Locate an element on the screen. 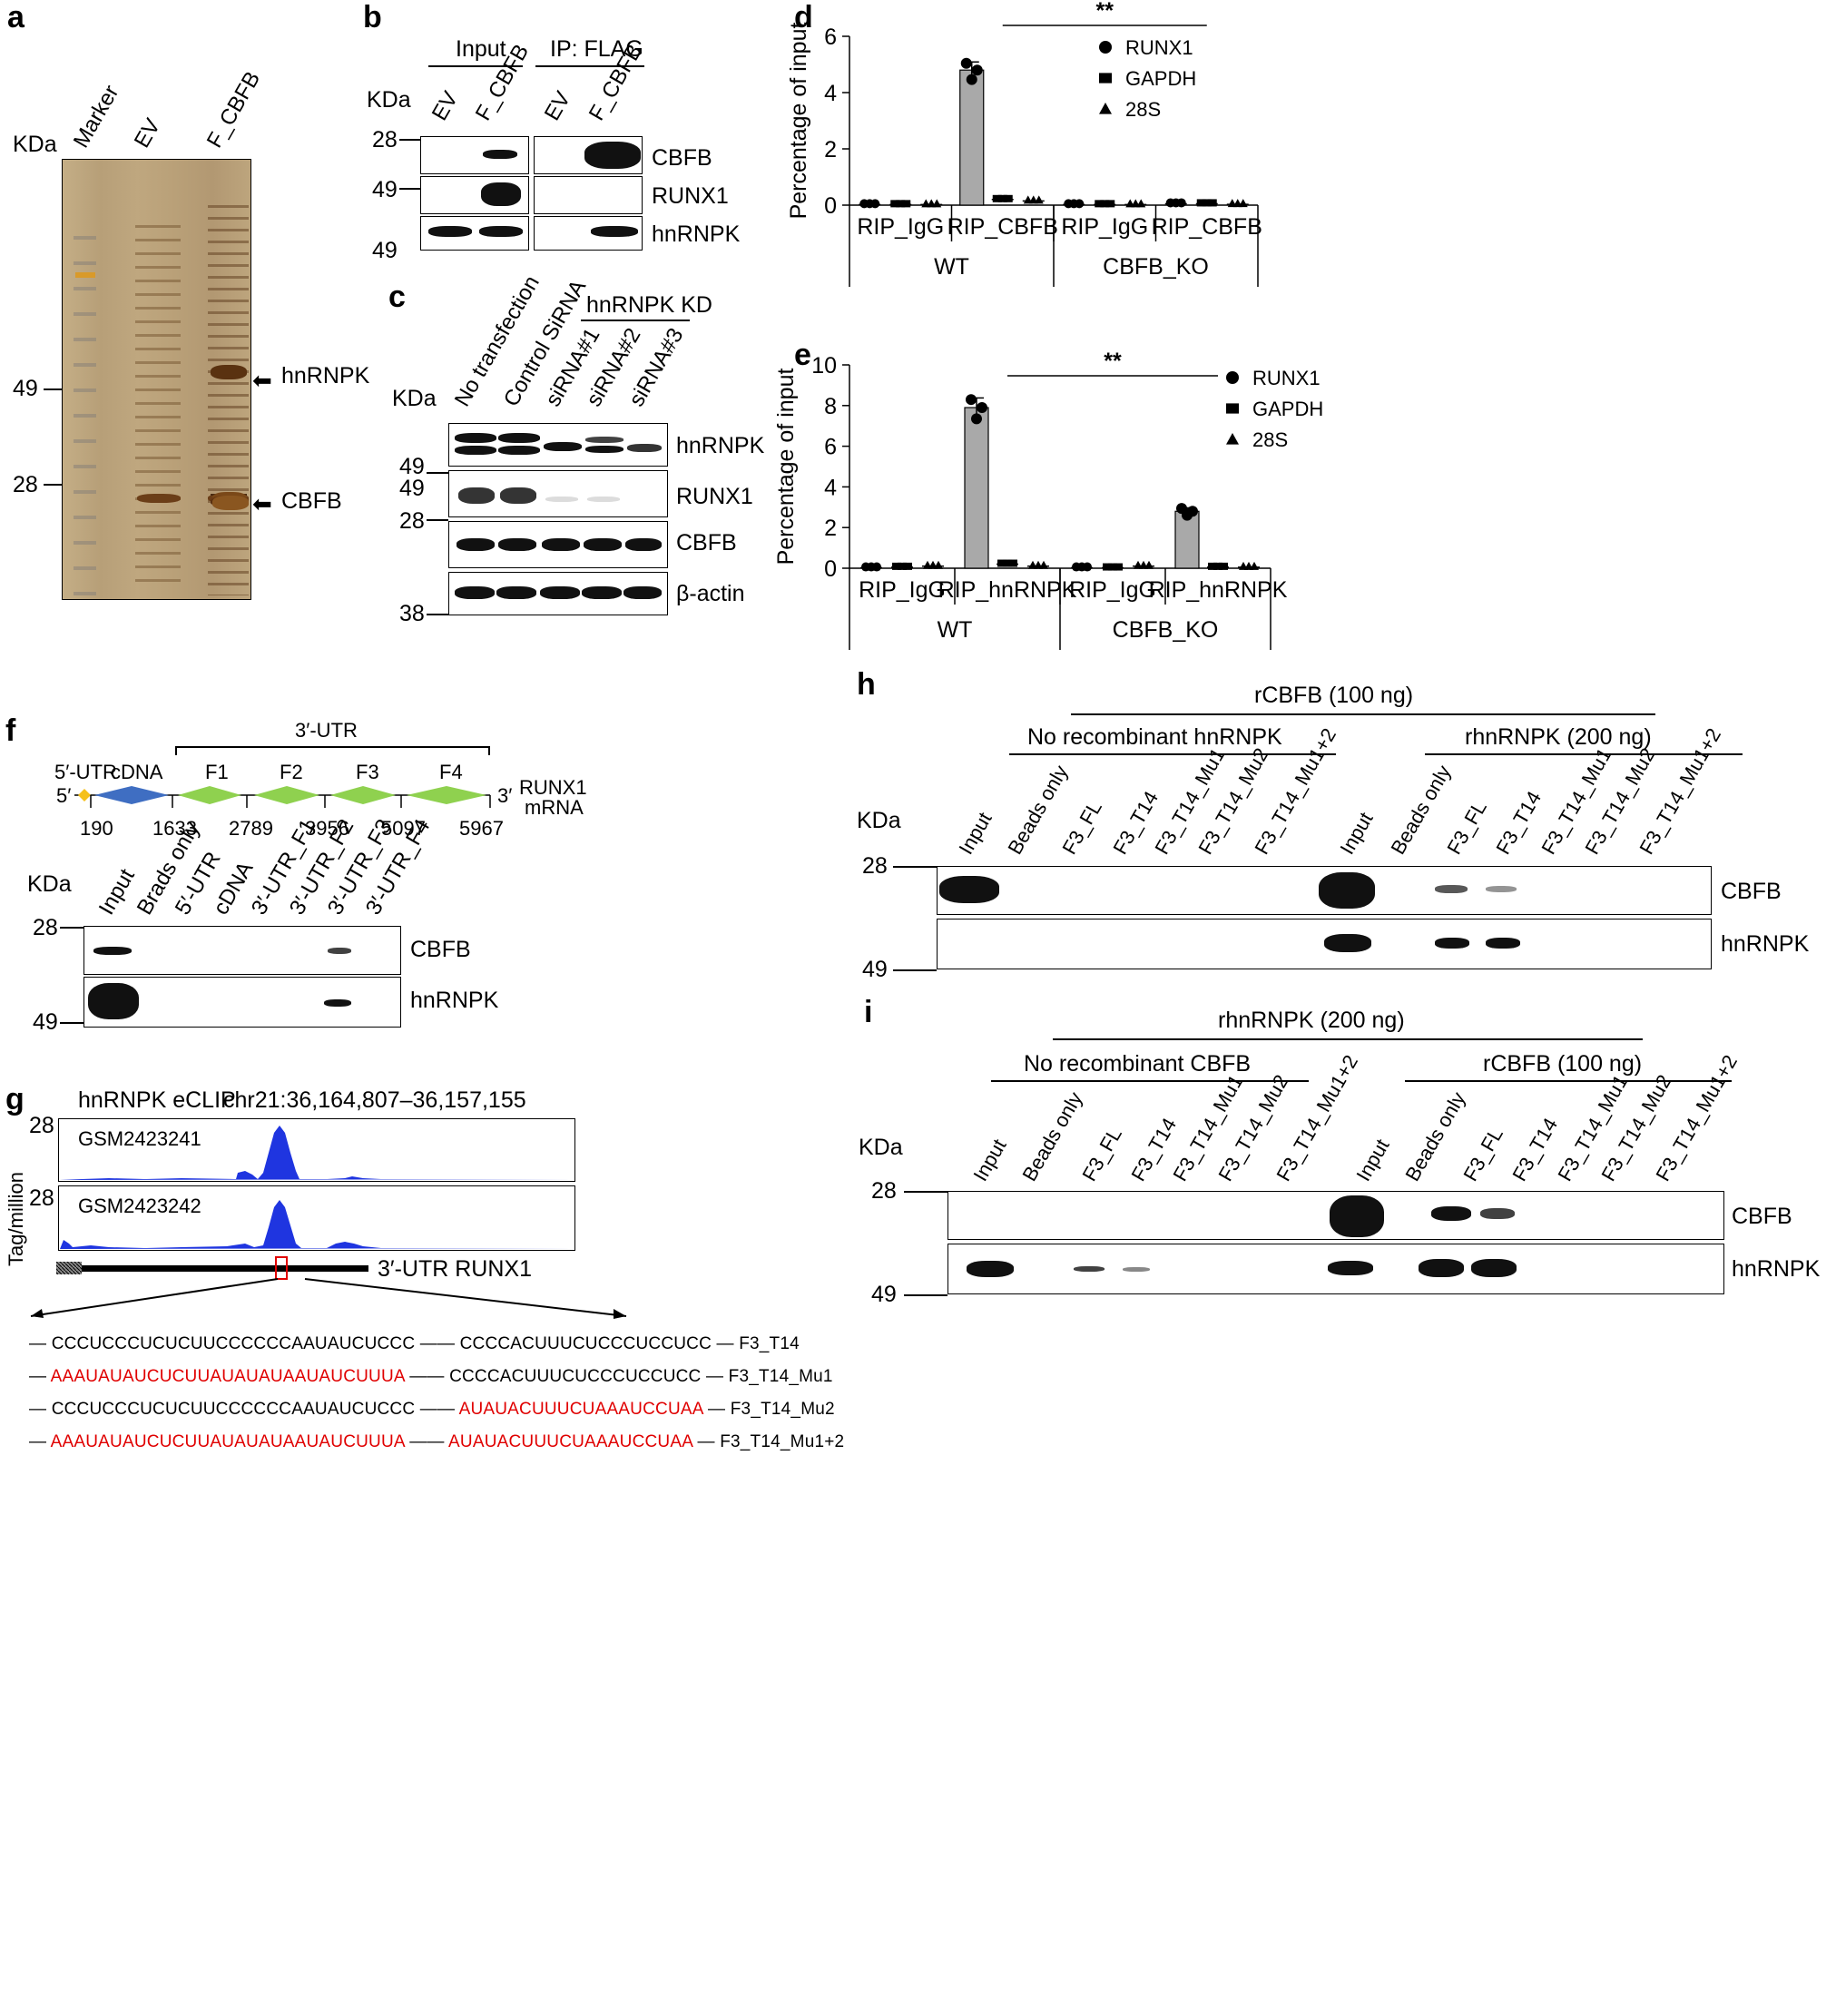  track-id: GSM2423242 is located at coordinates (139, 1206).